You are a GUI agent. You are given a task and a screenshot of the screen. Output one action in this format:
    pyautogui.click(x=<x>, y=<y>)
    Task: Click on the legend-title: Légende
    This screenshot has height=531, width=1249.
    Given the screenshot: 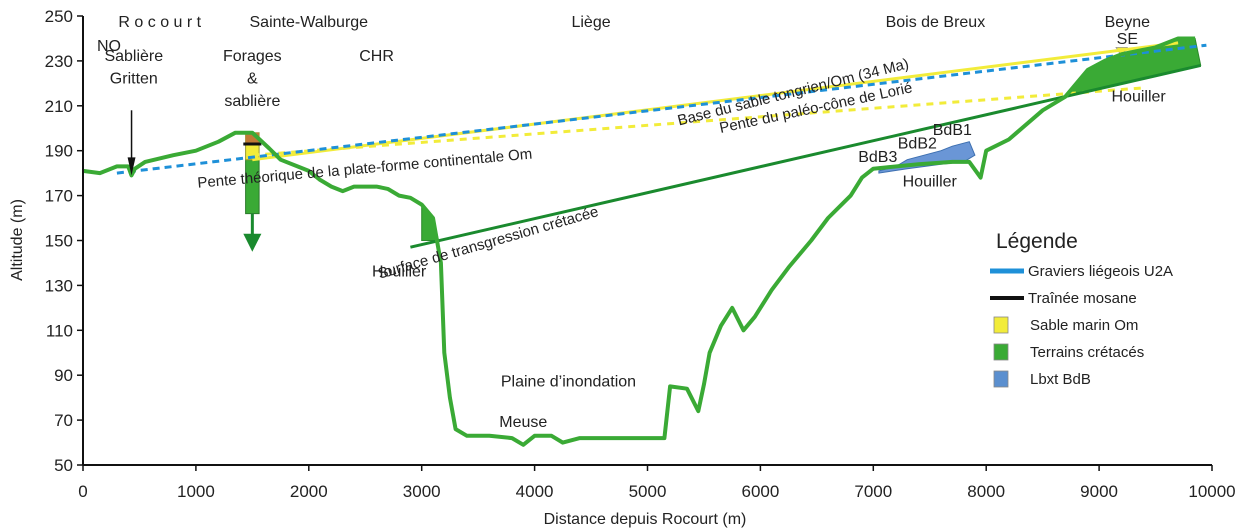 What is the action you would take?
    pyautogui.click(x=1037, y=241)
    